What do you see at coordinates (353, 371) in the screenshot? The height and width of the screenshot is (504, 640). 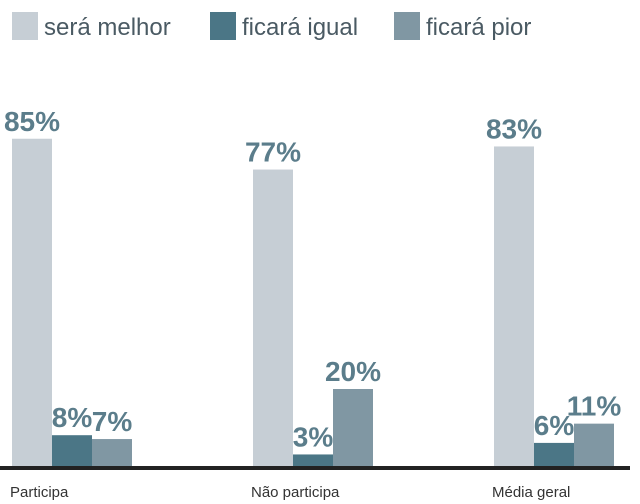 I see `data-label: 20%` at bounding box center [353, 371].